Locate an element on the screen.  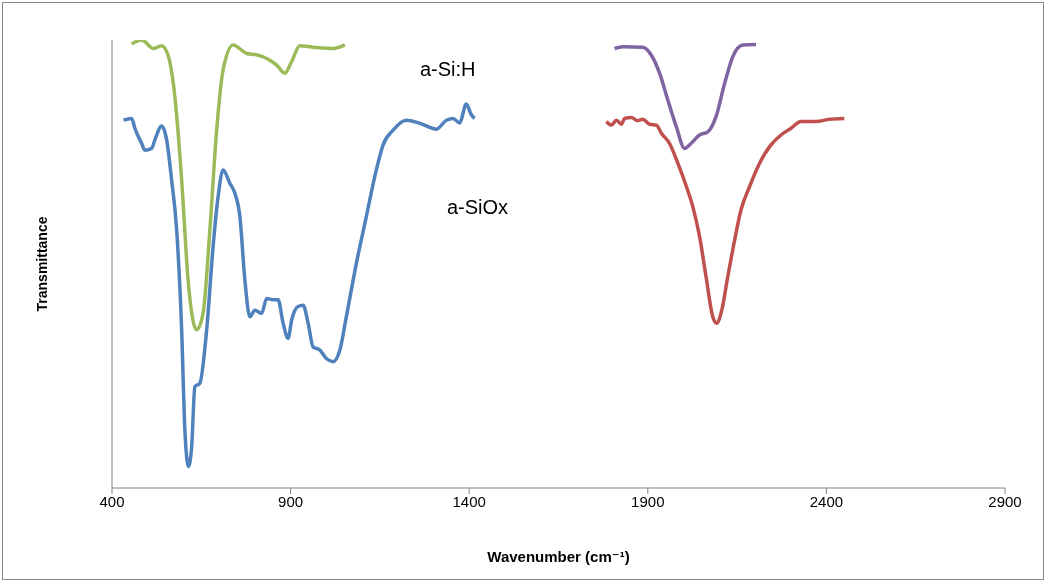
x-axis-title: Wavenumber (cm⁻¹) is located at coordinates (558, 556).